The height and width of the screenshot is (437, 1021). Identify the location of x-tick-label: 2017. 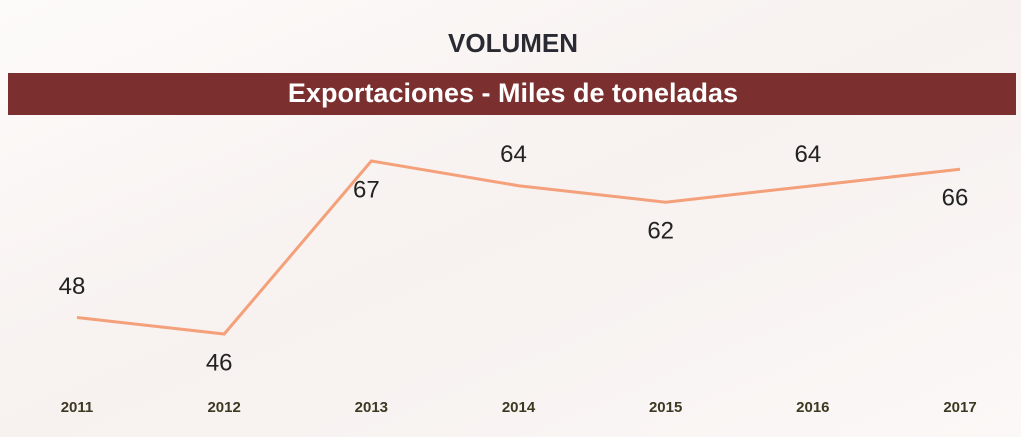
(959, 407).